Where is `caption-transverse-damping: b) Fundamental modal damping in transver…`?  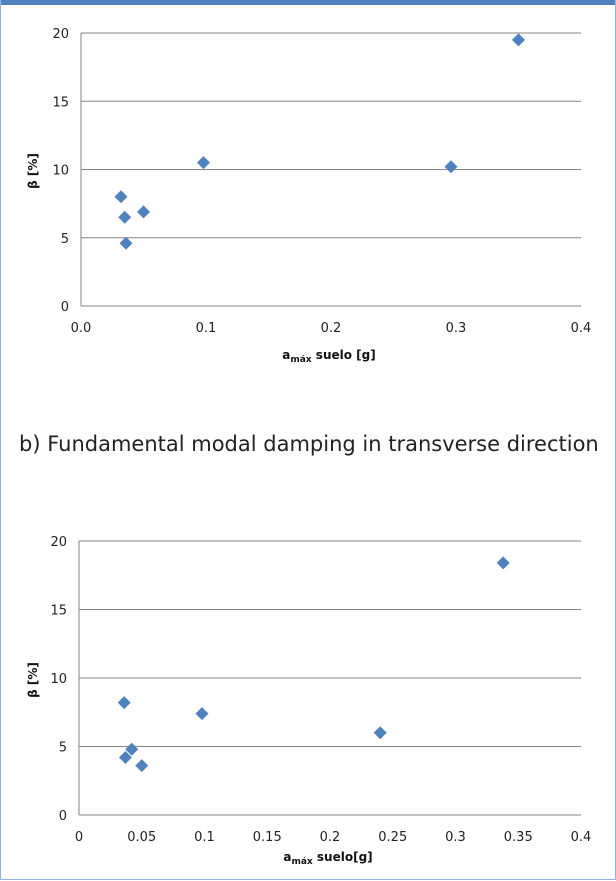
caption-transverse-damping: b) Fundamental modal damping in transver… is located at coordinates (309, 444).